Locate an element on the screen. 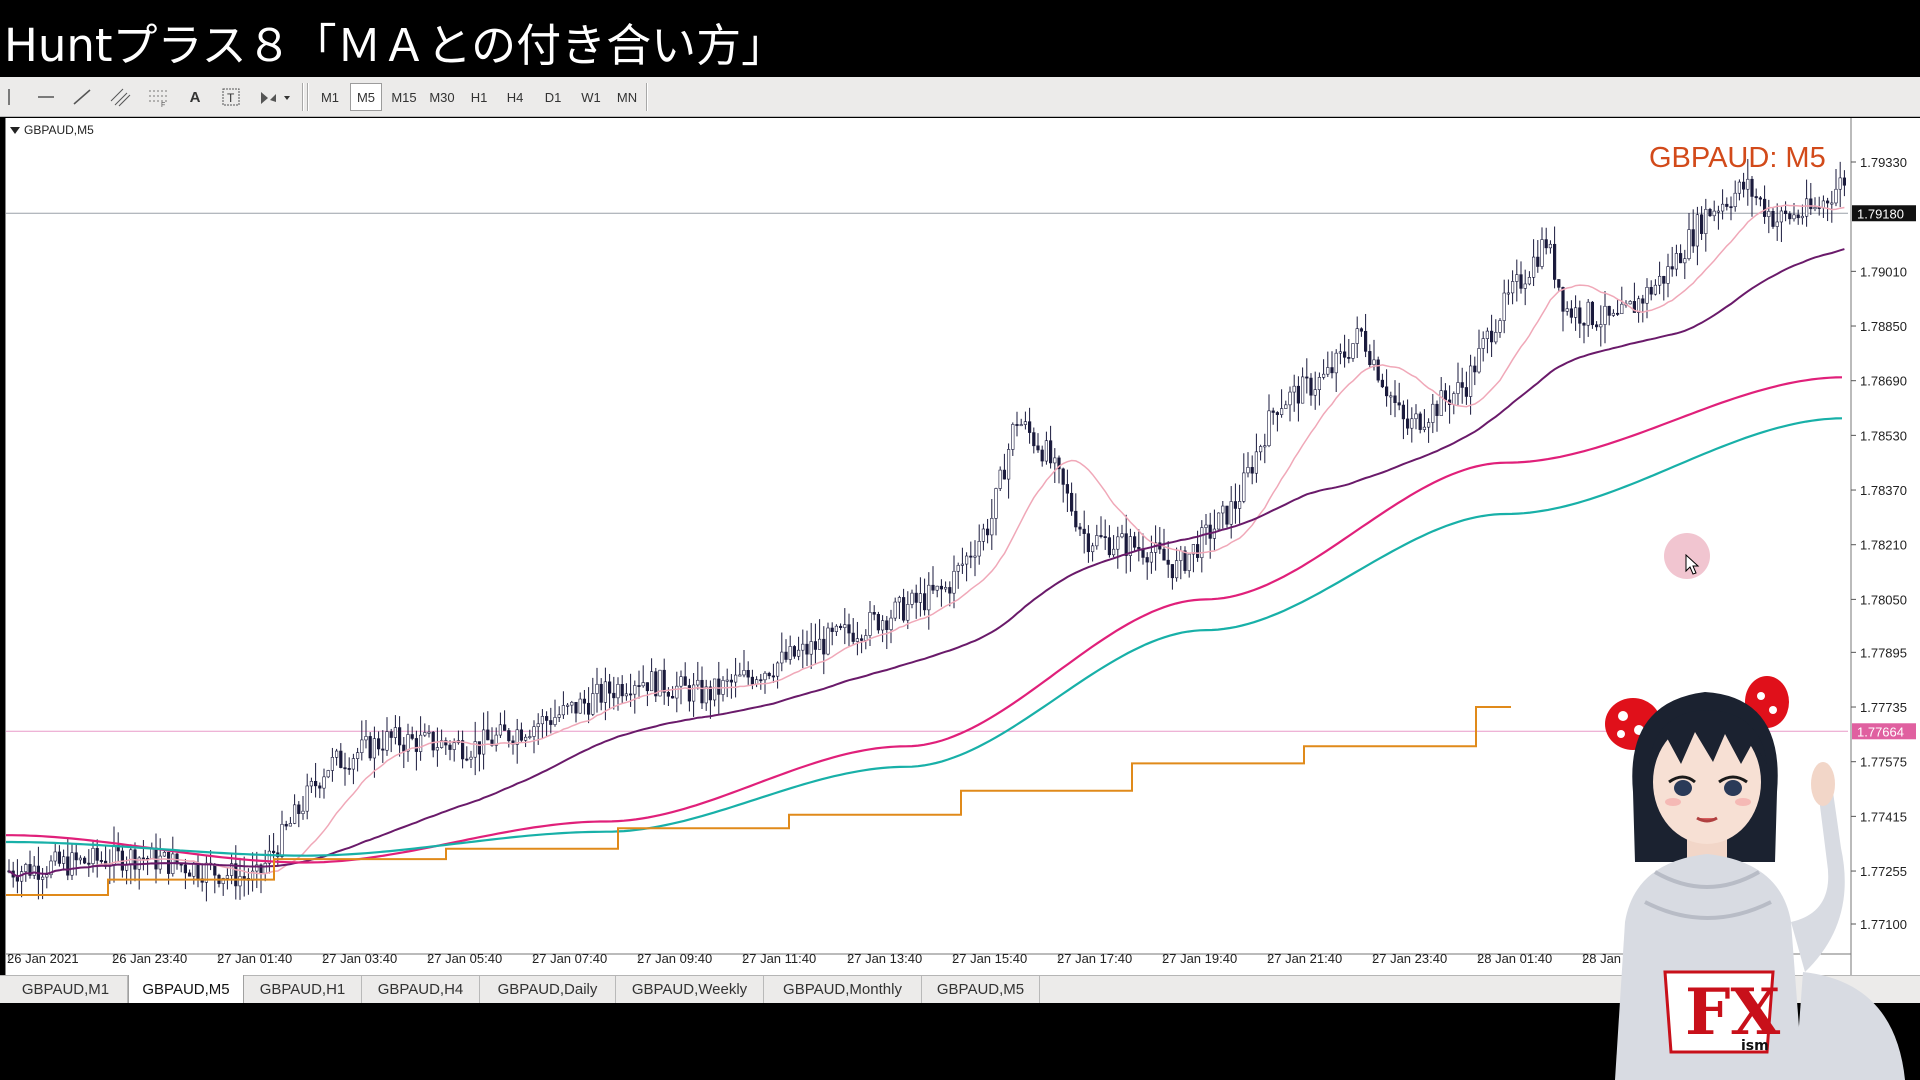  avatar-badge-sub: ism is located at coordinates (1755, 1046).